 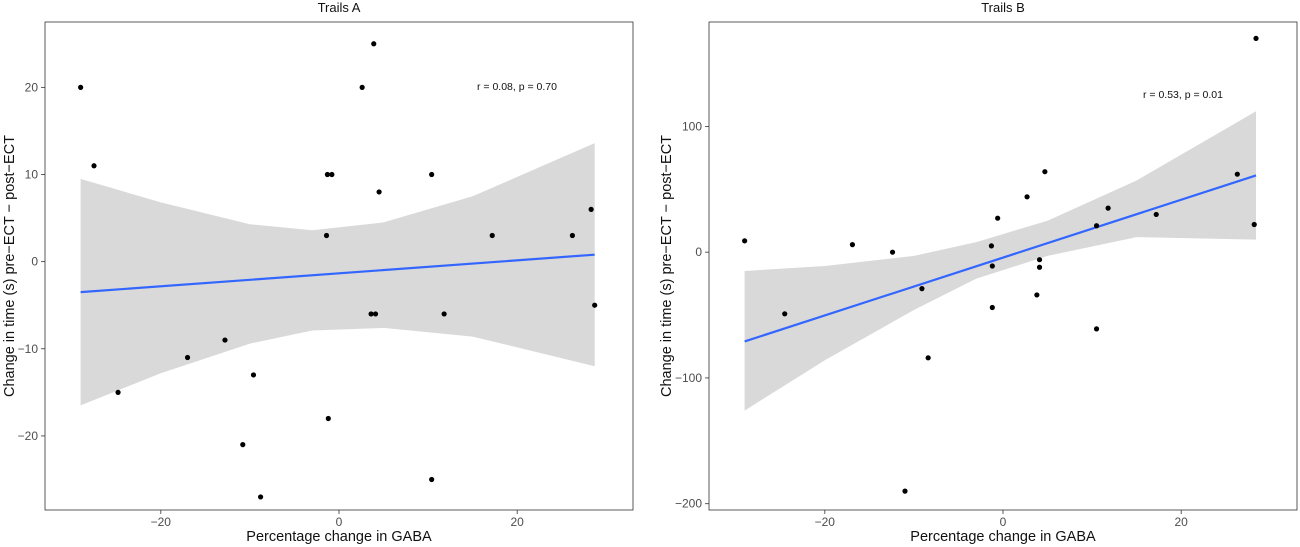 What do you see at coordinates (1183, 95) in the screenshot?
I see `correlation-annotation: r = 0.53, p = 0.01` at bounding box center [1183, 95].